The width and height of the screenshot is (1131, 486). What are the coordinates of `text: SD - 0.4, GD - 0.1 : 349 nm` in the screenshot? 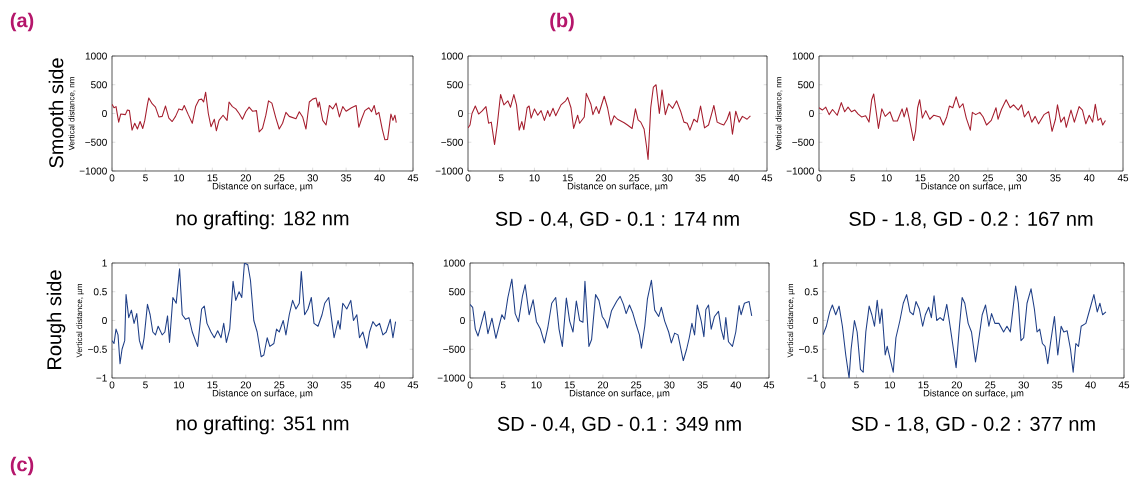 It's located at (619, 425).